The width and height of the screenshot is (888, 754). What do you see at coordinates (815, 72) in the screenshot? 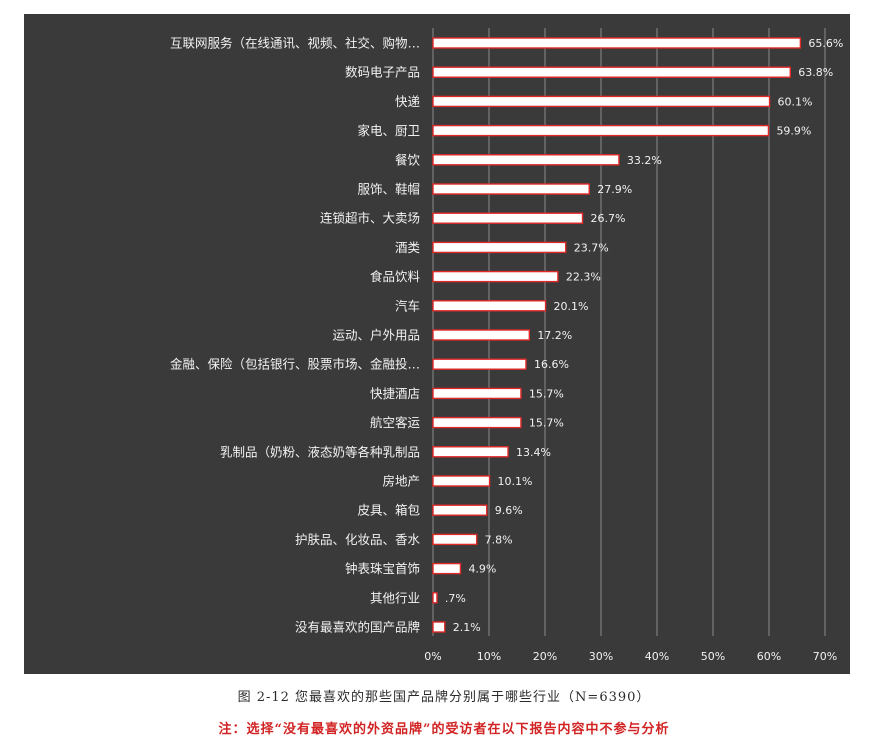
I see `data-label: 63.8%` at bounding box center [815, 72].